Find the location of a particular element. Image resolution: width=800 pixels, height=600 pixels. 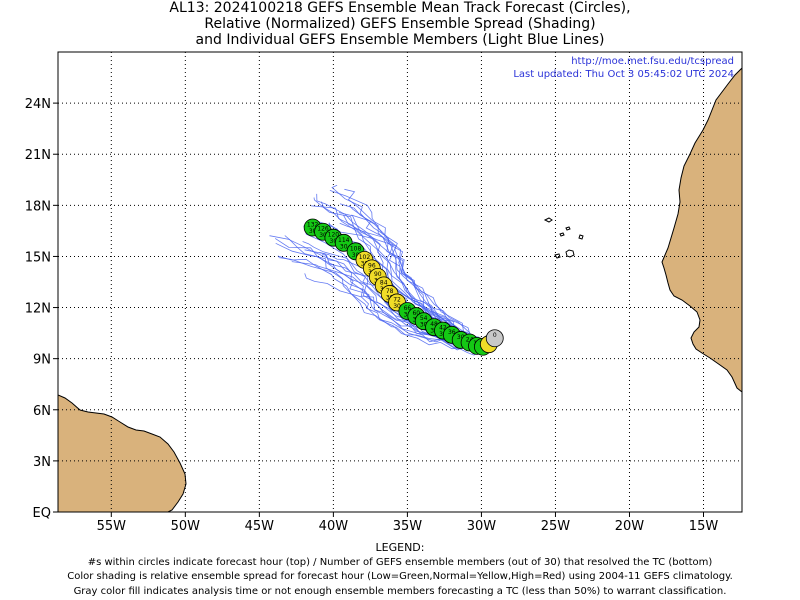

track-circle is located at coordinates (494, 338).